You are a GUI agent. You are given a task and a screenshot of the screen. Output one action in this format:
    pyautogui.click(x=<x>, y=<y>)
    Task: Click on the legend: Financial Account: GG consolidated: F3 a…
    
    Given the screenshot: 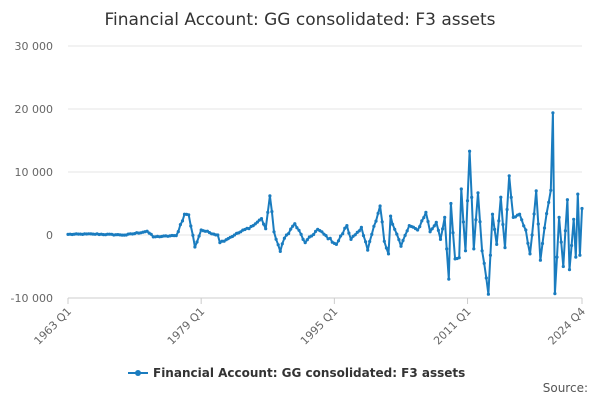 What is the action you would take?
    pyautogui.click(x=296, y=373)
    